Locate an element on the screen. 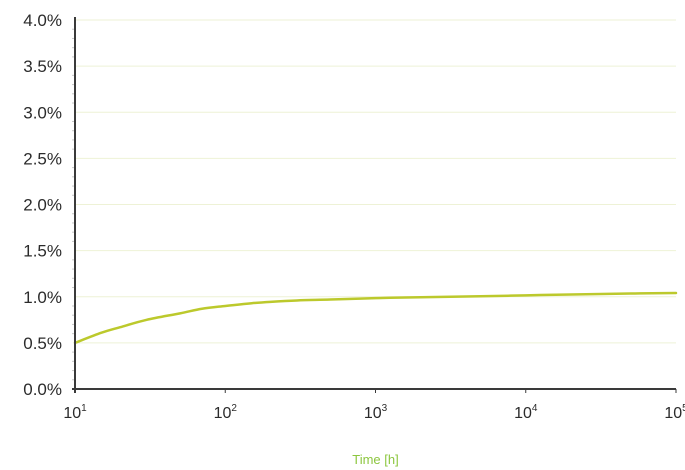 This screenshot has height=470, width=685. x-tick-label: 10³ is located at coordinates (376, 412).